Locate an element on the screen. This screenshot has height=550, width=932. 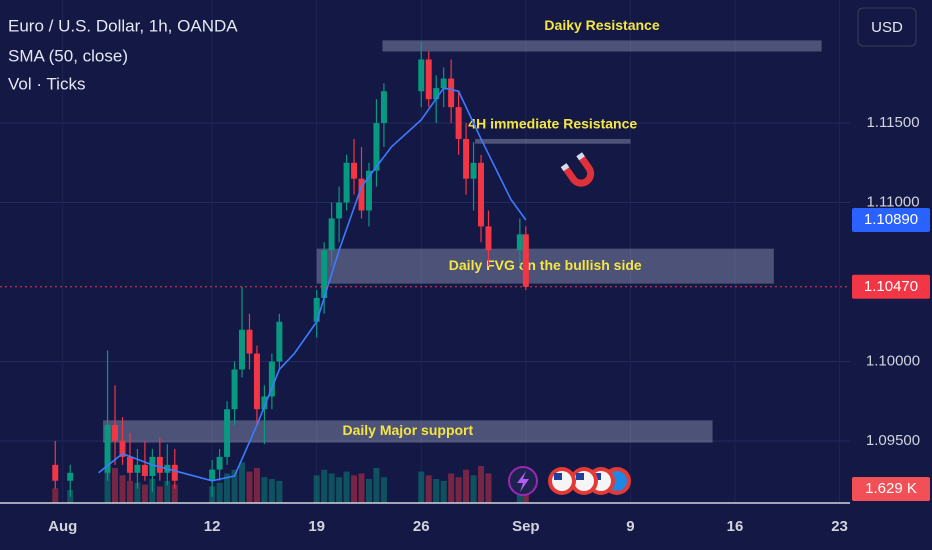
x-tick-label: 23 is located at coordinates (839, 526).